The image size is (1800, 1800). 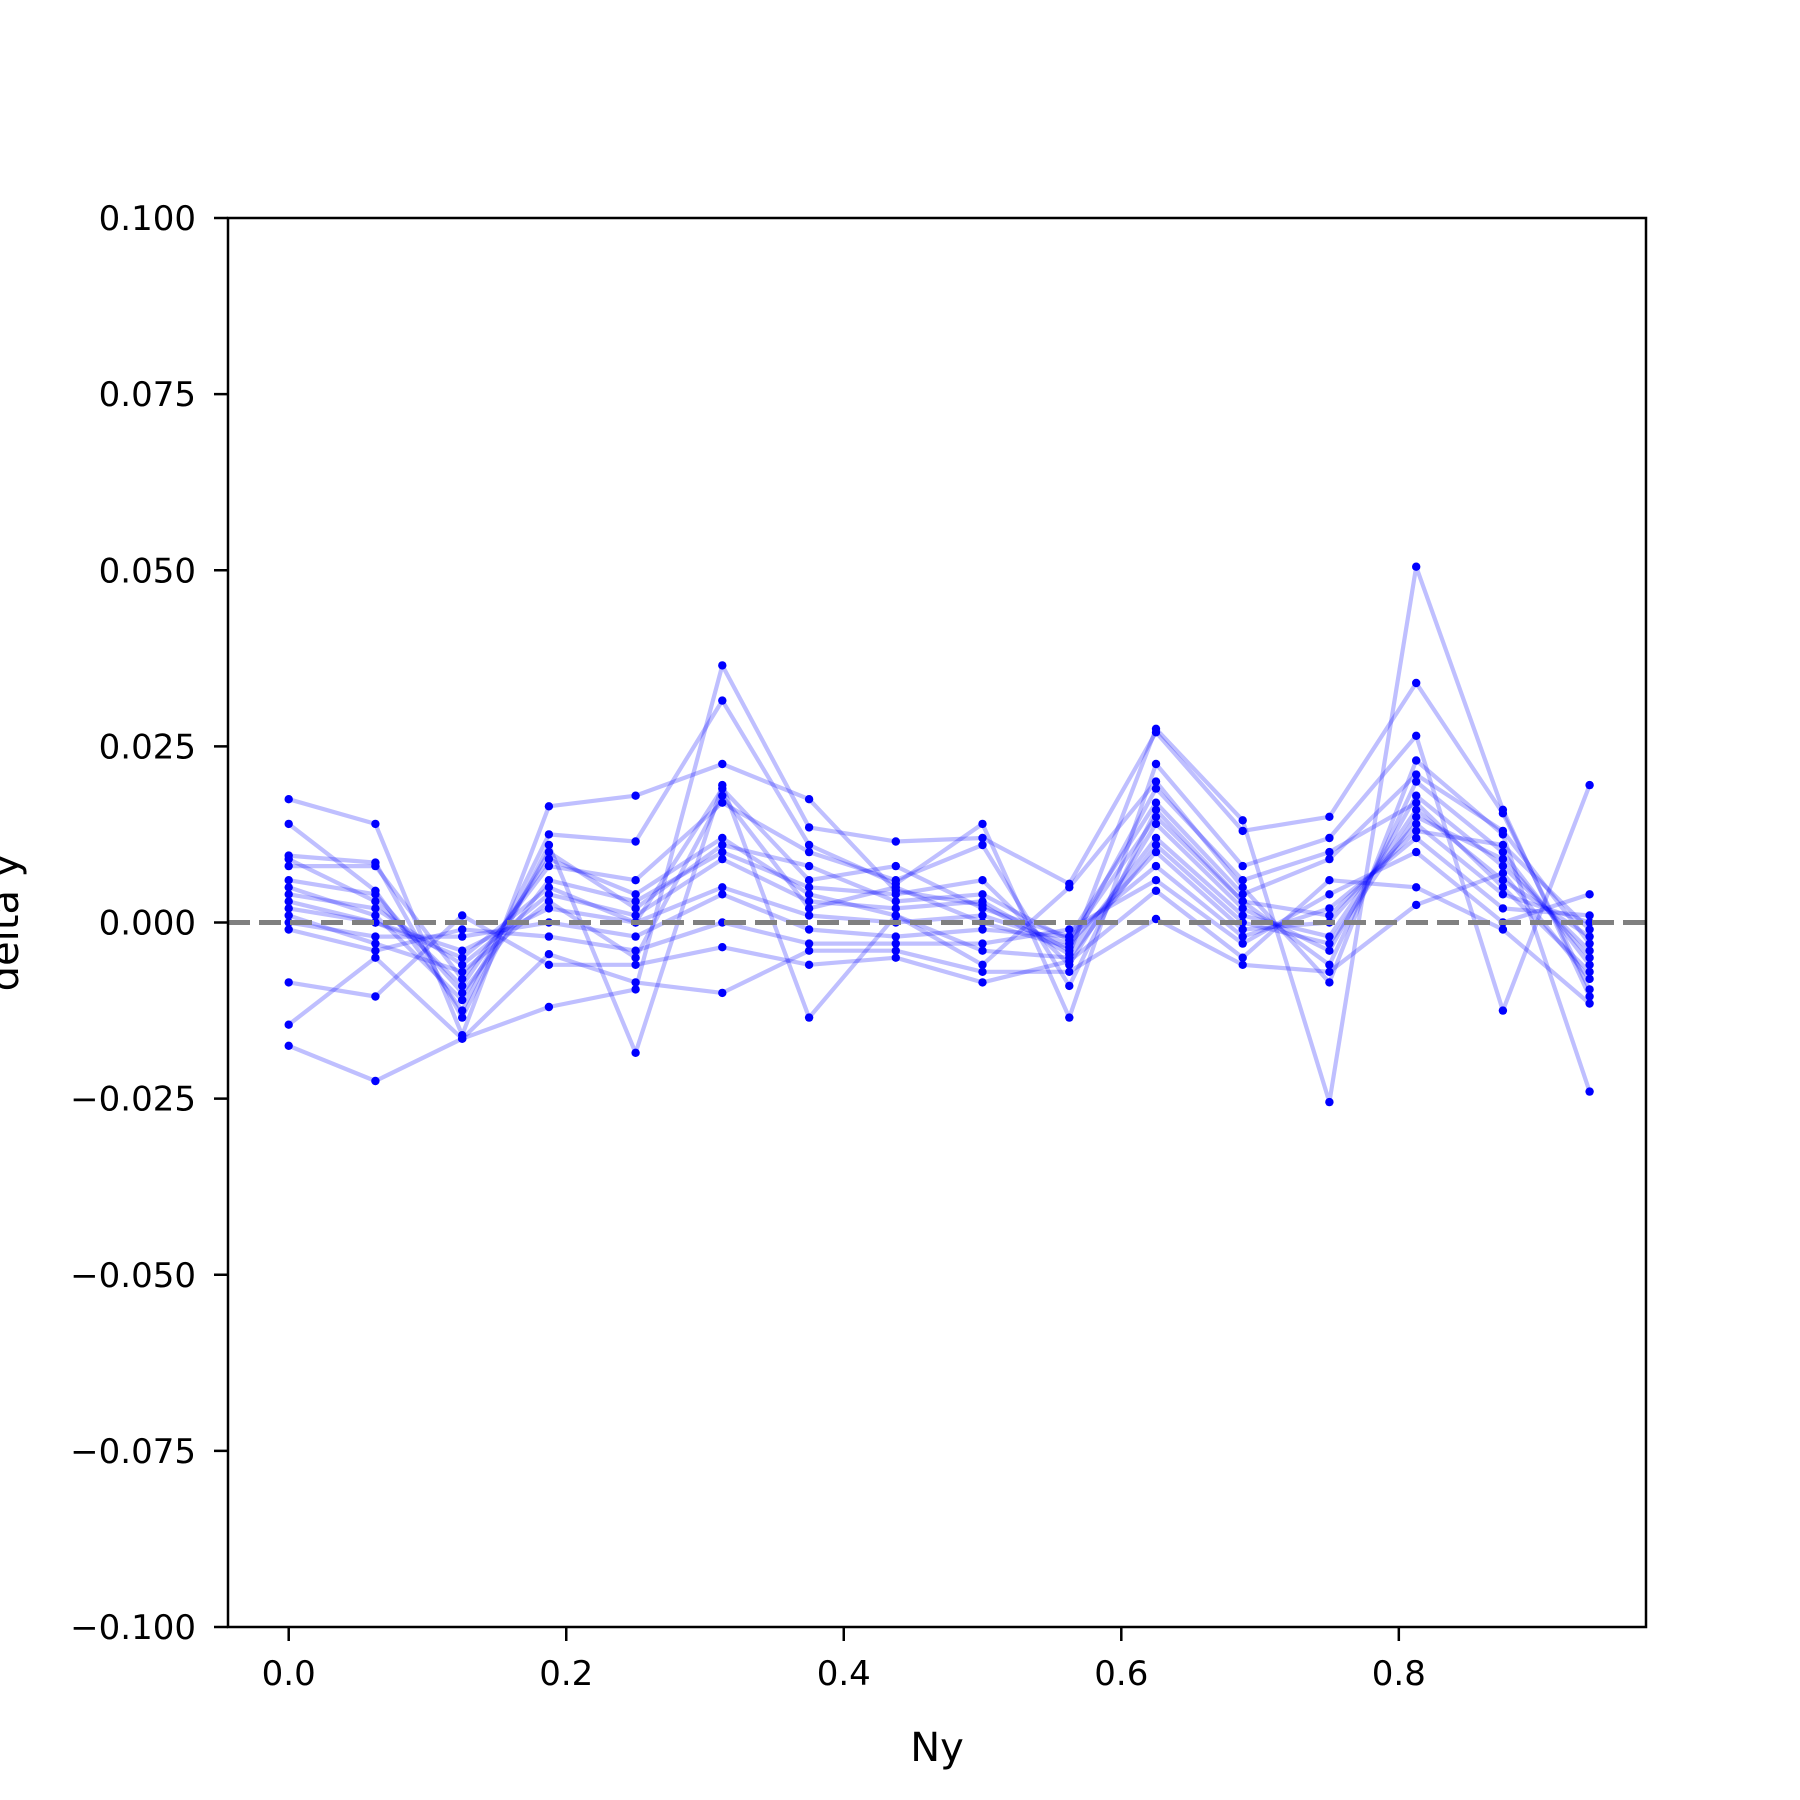 What do you see at coordinates (844, 1674) in the screenshot?
I see `x-tick-label: 0.4` at bounding box center [844, 1674].